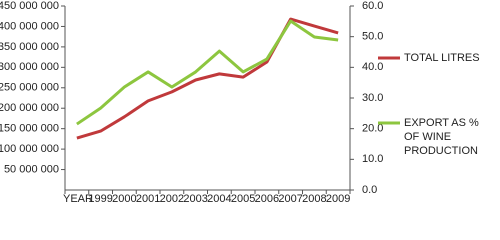 The width and height of the screenshot is (500, 240). Describe the element at coordinates (369, 190) in the screenshot. I see `y2-tick-label: 0.0` at that location.